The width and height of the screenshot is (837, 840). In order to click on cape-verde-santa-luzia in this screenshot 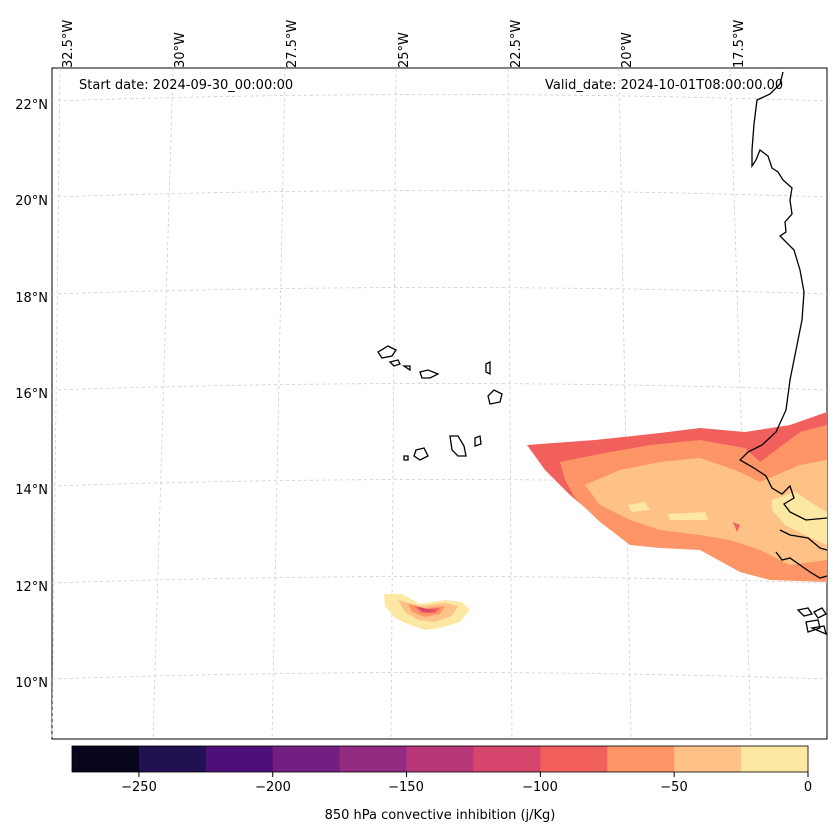, I will do `click(406, 368)`.